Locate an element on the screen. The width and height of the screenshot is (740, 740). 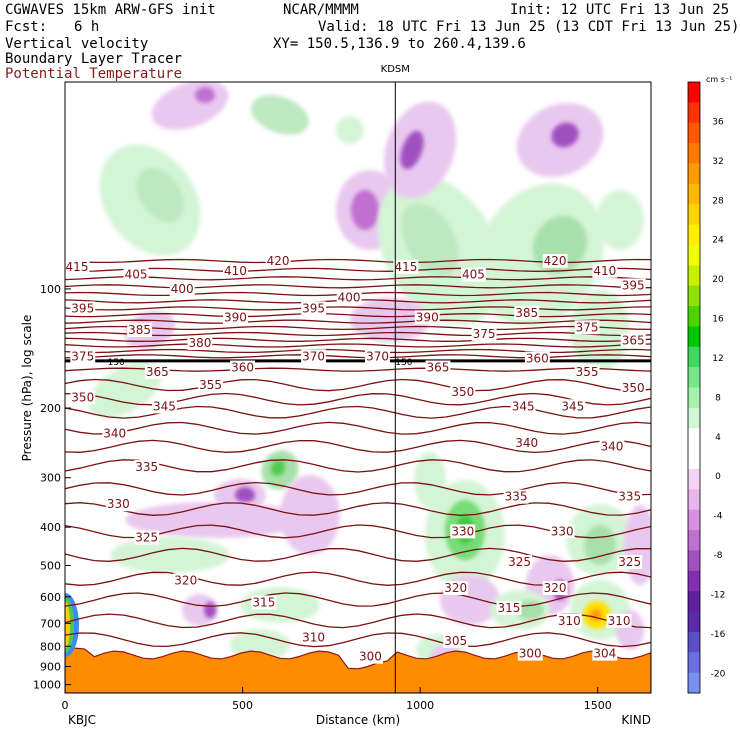
colorbar-tick-label: 24 is located at coordinates (718, 241).